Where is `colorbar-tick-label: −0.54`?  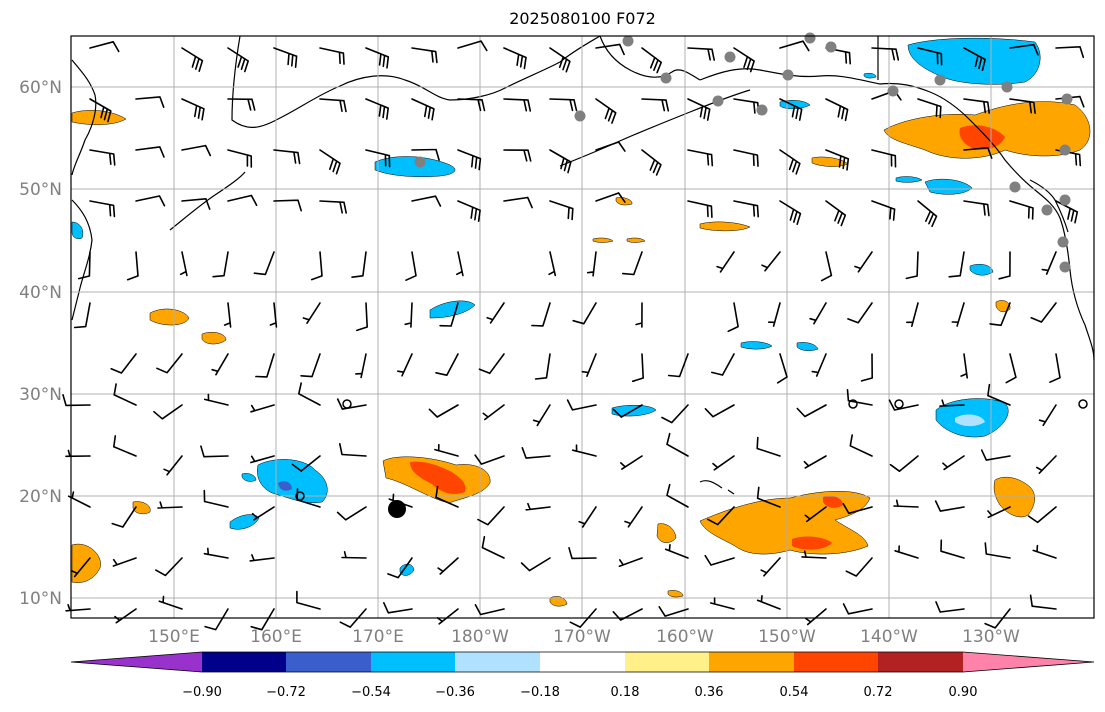
colorbar-tick-label: −0.54 is located at coordinates (371, 692).